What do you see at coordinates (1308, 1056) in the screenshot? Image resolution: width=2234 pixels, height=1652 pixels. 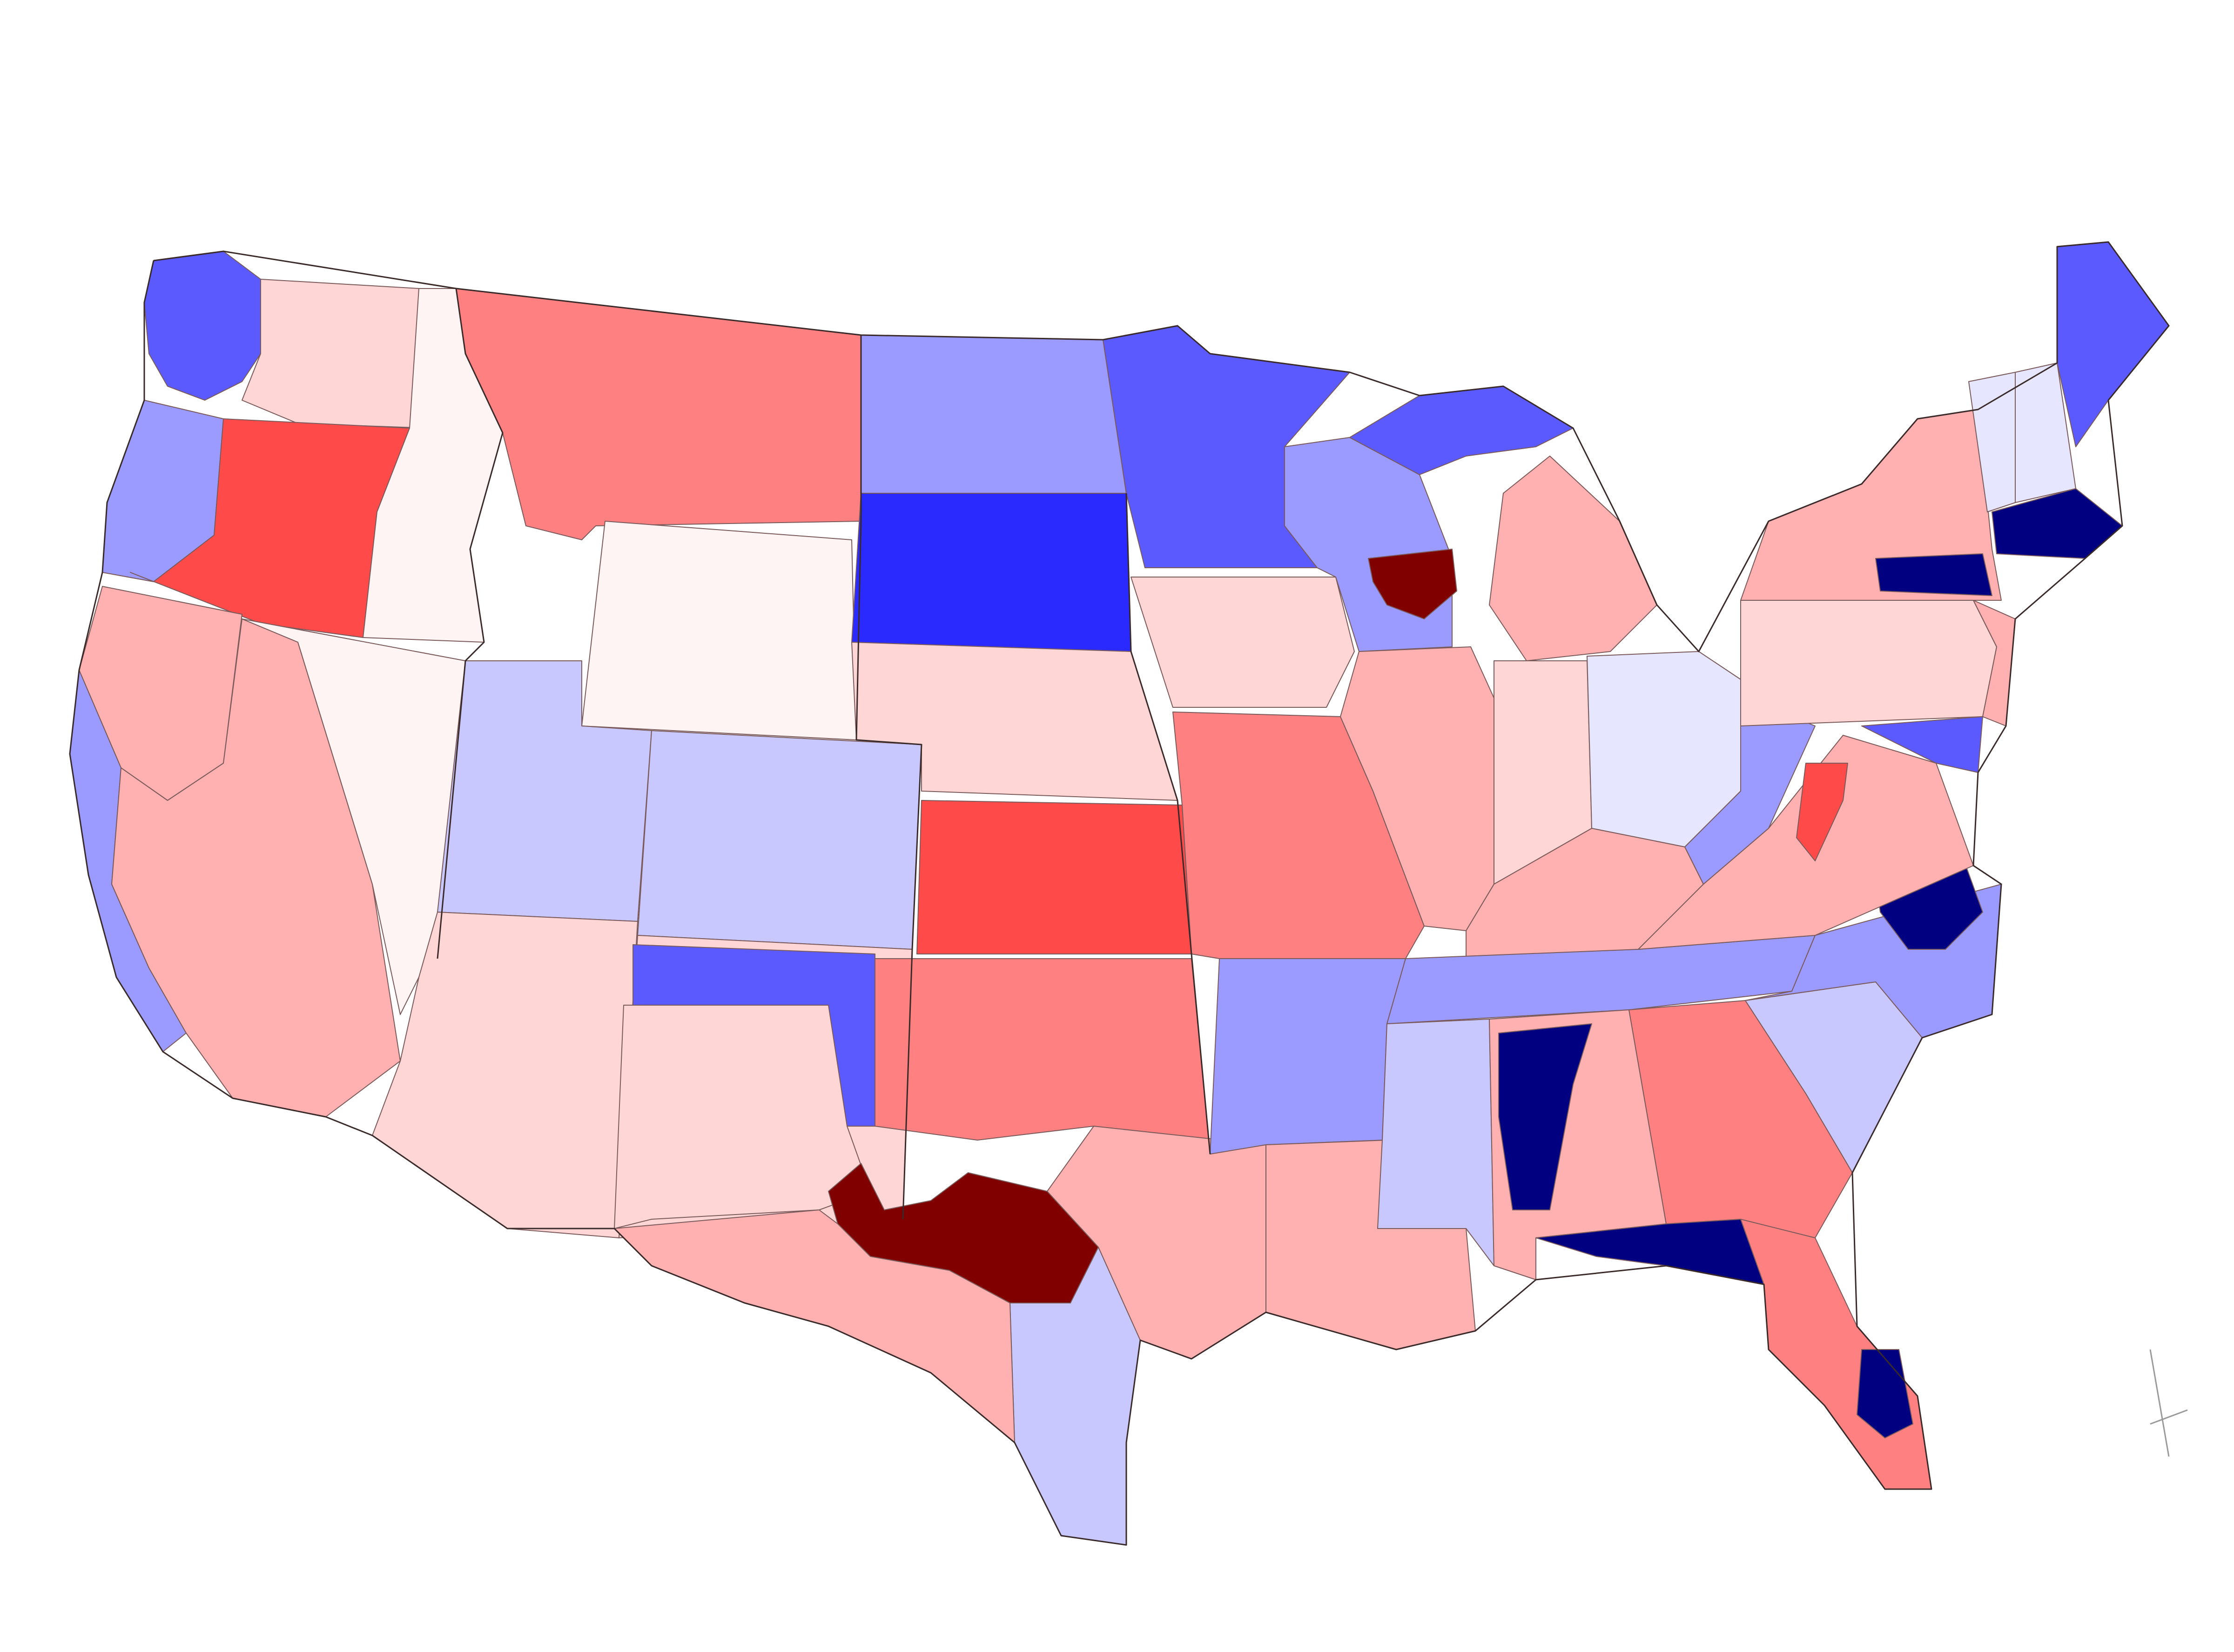 I see `region-arkansas` at bounding box center [1308, 1056].